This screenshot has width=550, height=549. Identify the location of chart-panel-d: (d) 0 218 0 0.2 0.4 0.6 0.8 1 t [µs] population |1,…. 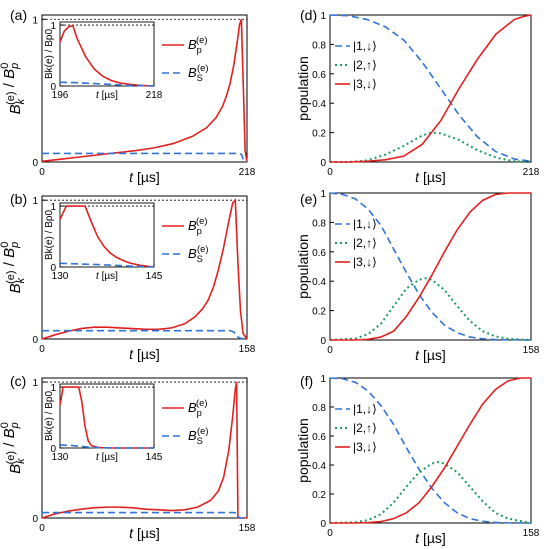
(417, 96).